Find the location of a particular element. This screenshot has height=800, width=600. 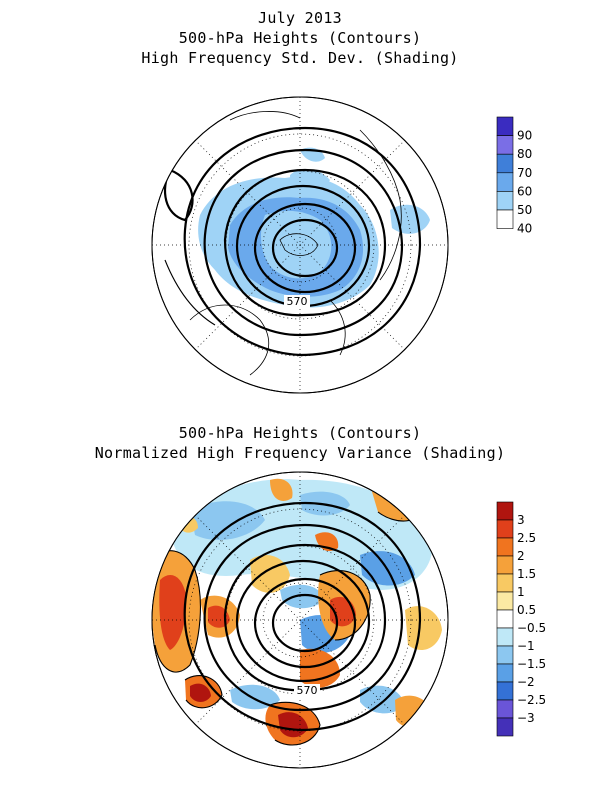

top-colorbar-label: 40 is located at coordinates (524, 229).